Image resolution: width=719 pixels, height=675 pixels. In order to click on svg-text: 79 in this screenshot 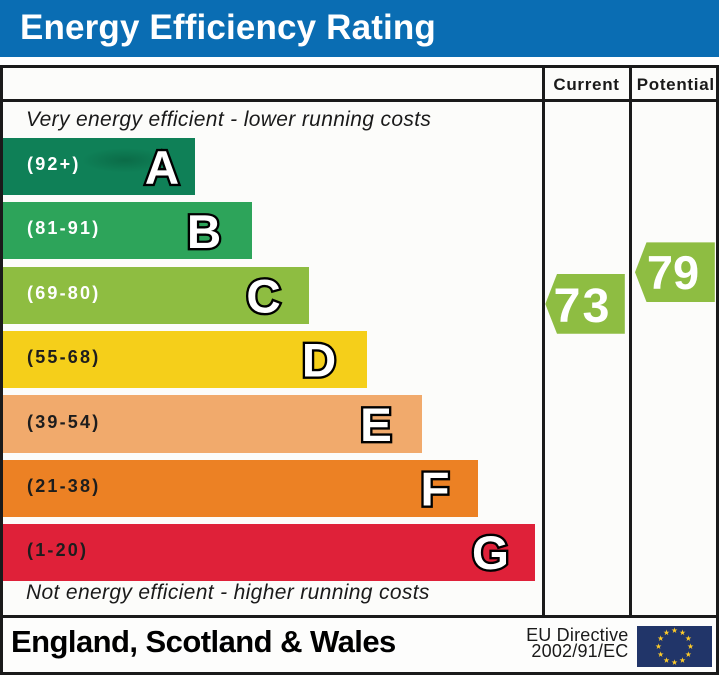, I will do `click(673, 272)`.